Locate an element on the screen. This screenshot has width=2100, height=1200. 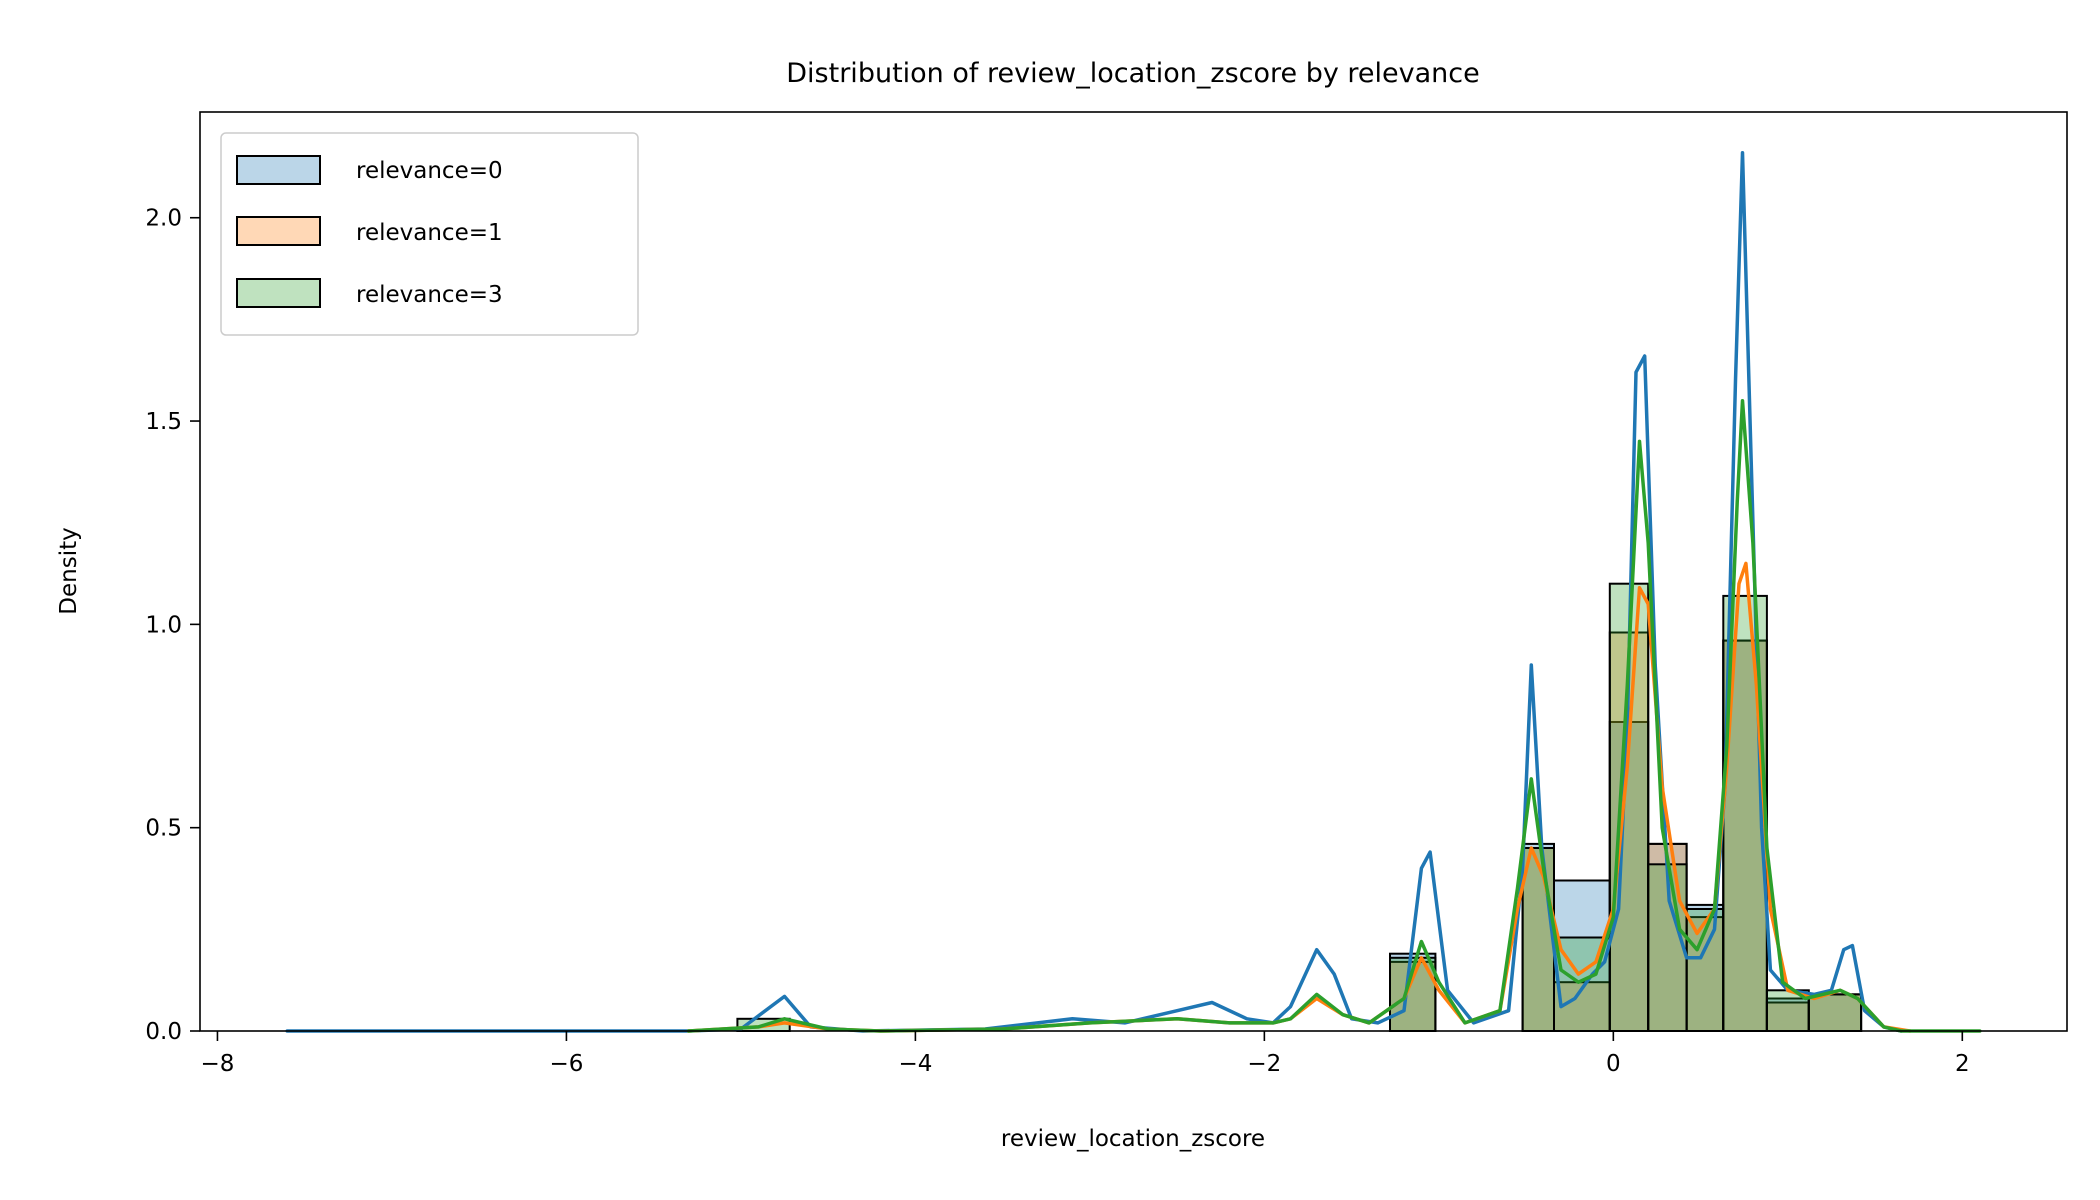
y-tick-label: 1.5 is located at coordinates (163, 422).